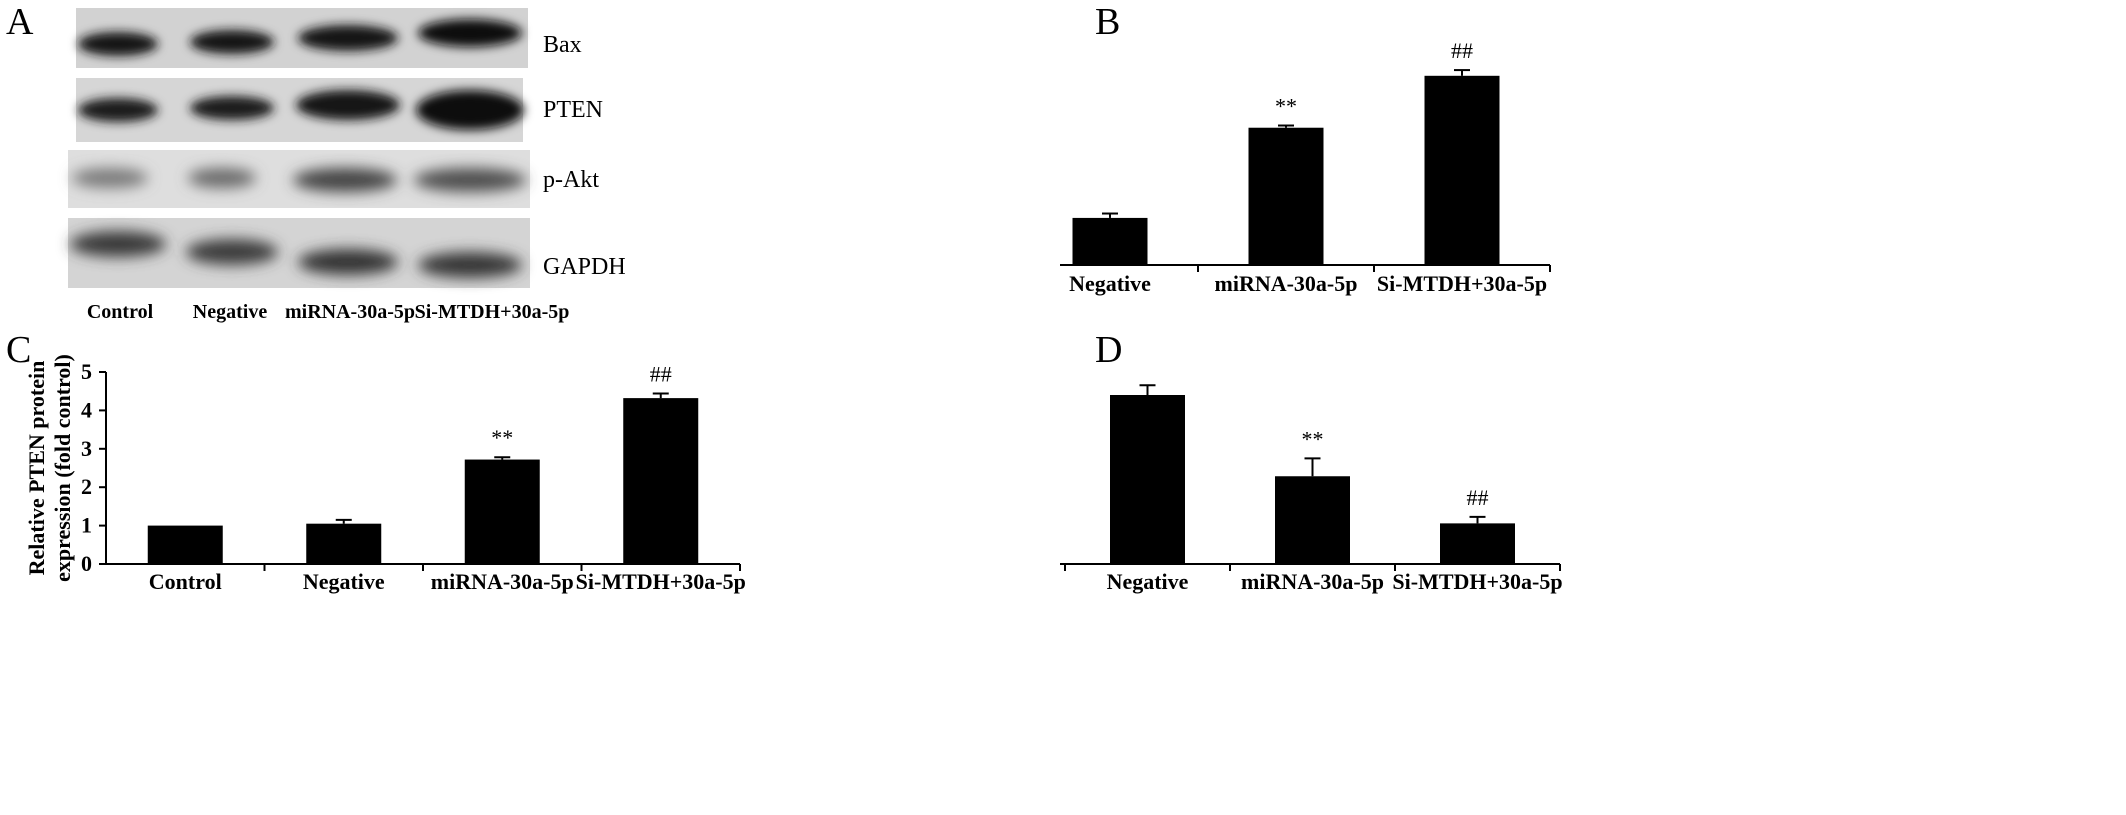 This screenshot has height=815, width=2126. What do you see at coordinates (661, 374) in the screenshot?
I see `chart-c-significance-label: ##` at bounding box center [661, 374].